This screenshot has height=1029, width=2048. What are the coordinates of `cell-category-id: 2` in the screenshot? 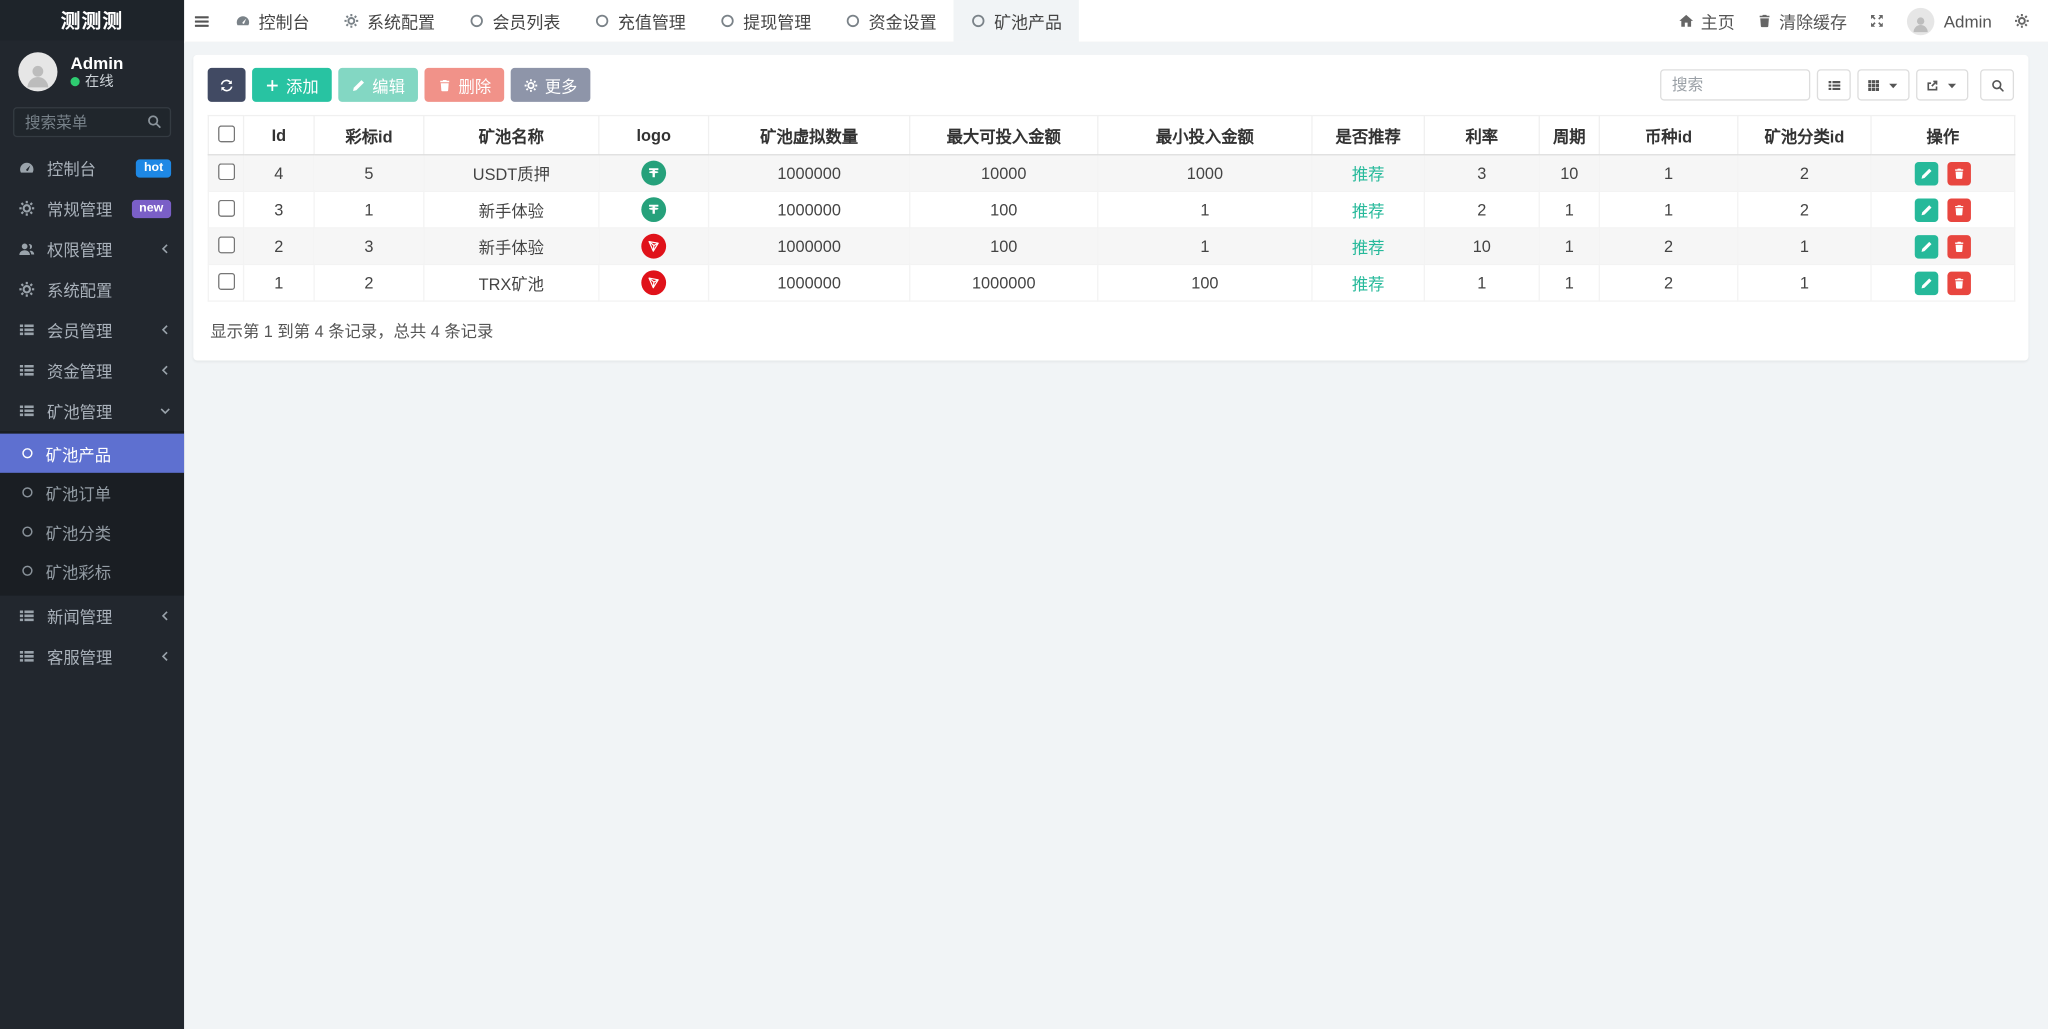 It's located at (1804, 209).